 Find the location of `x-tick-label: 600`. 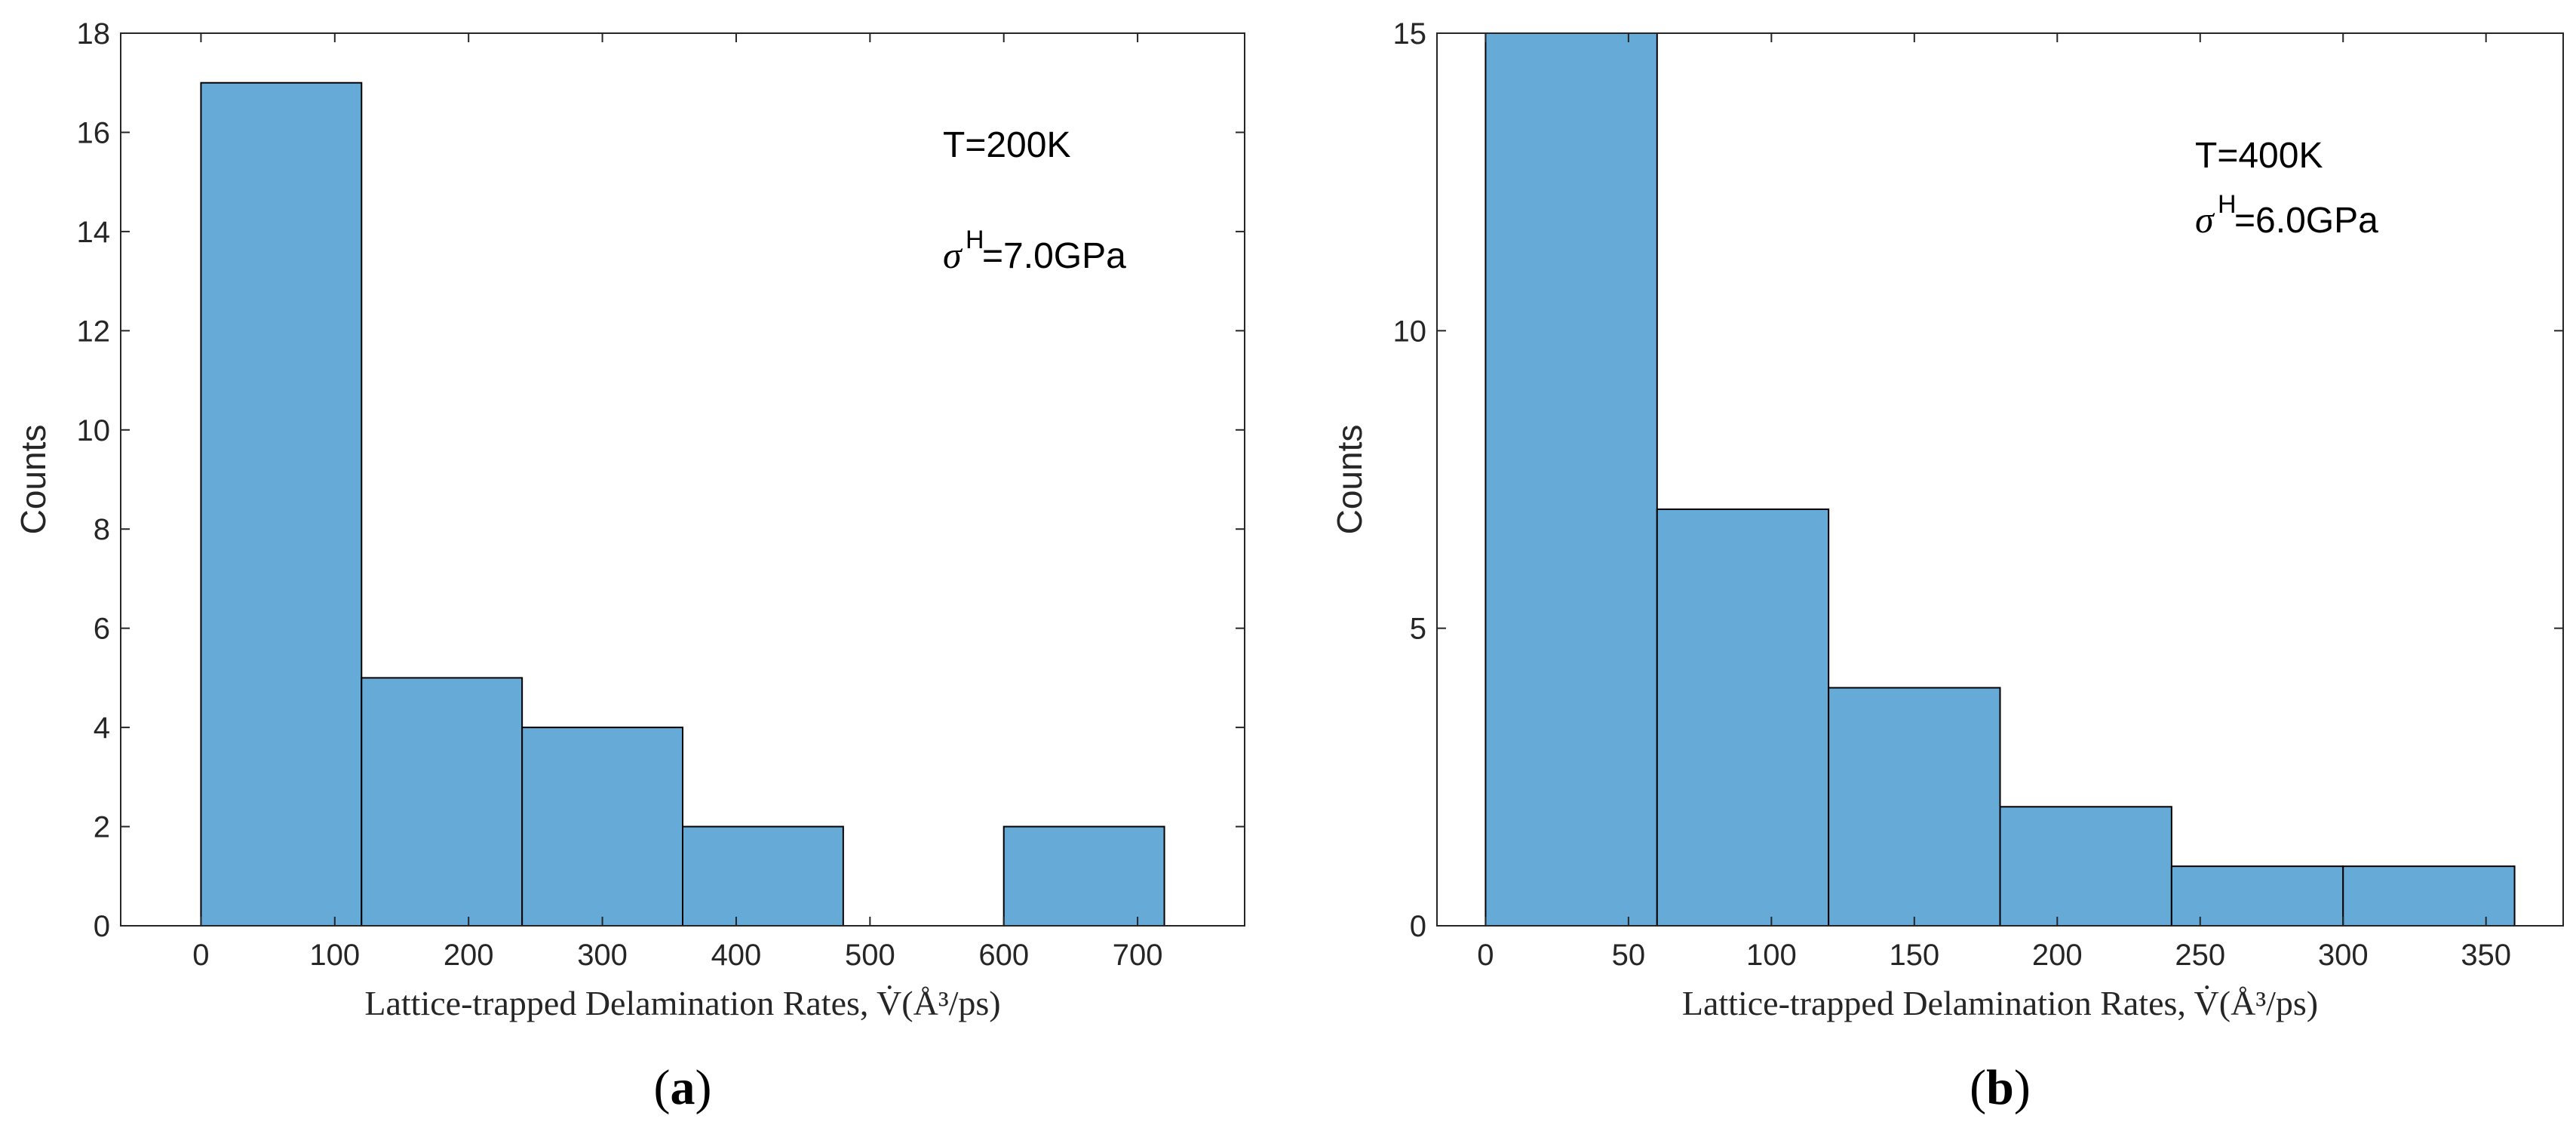

x-tick-label: 600 is located at coordinates (1003, 955).